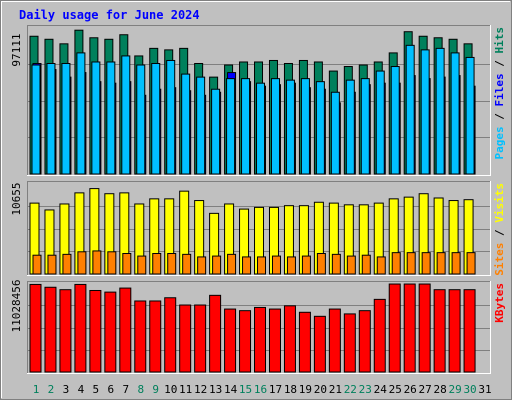  Describe the element at coordinates (499, 142) in the screenshot. I see `legend-entry: Pages` at that location.